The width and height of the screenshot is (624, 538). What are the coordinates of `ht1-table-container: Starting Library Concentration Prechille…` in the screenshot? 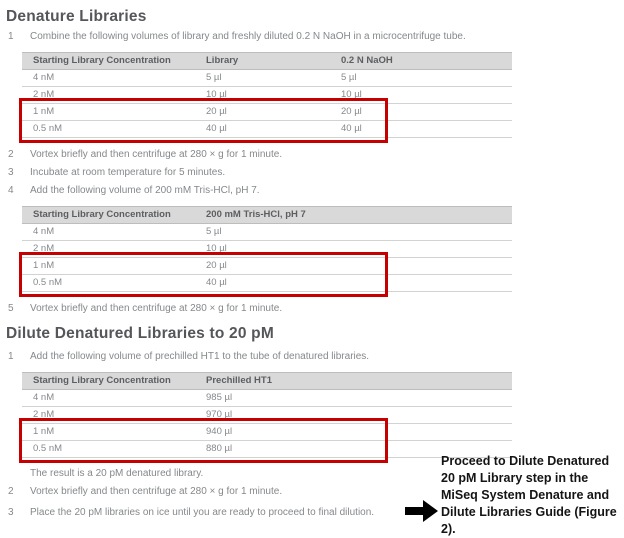 It's located at (265, 417).